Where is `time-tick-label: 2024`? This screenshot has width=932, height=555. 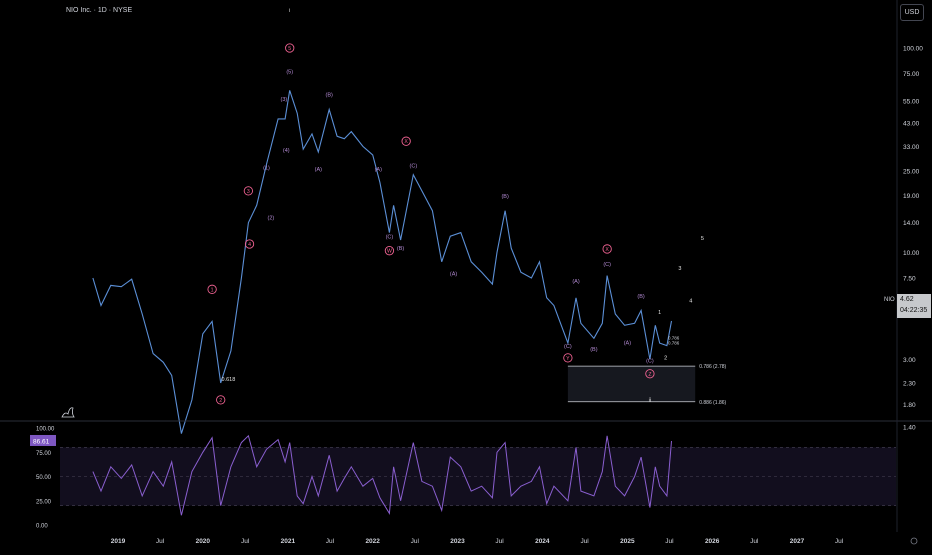 time-tick-label: 2024 is located at coordinates (542, 541).